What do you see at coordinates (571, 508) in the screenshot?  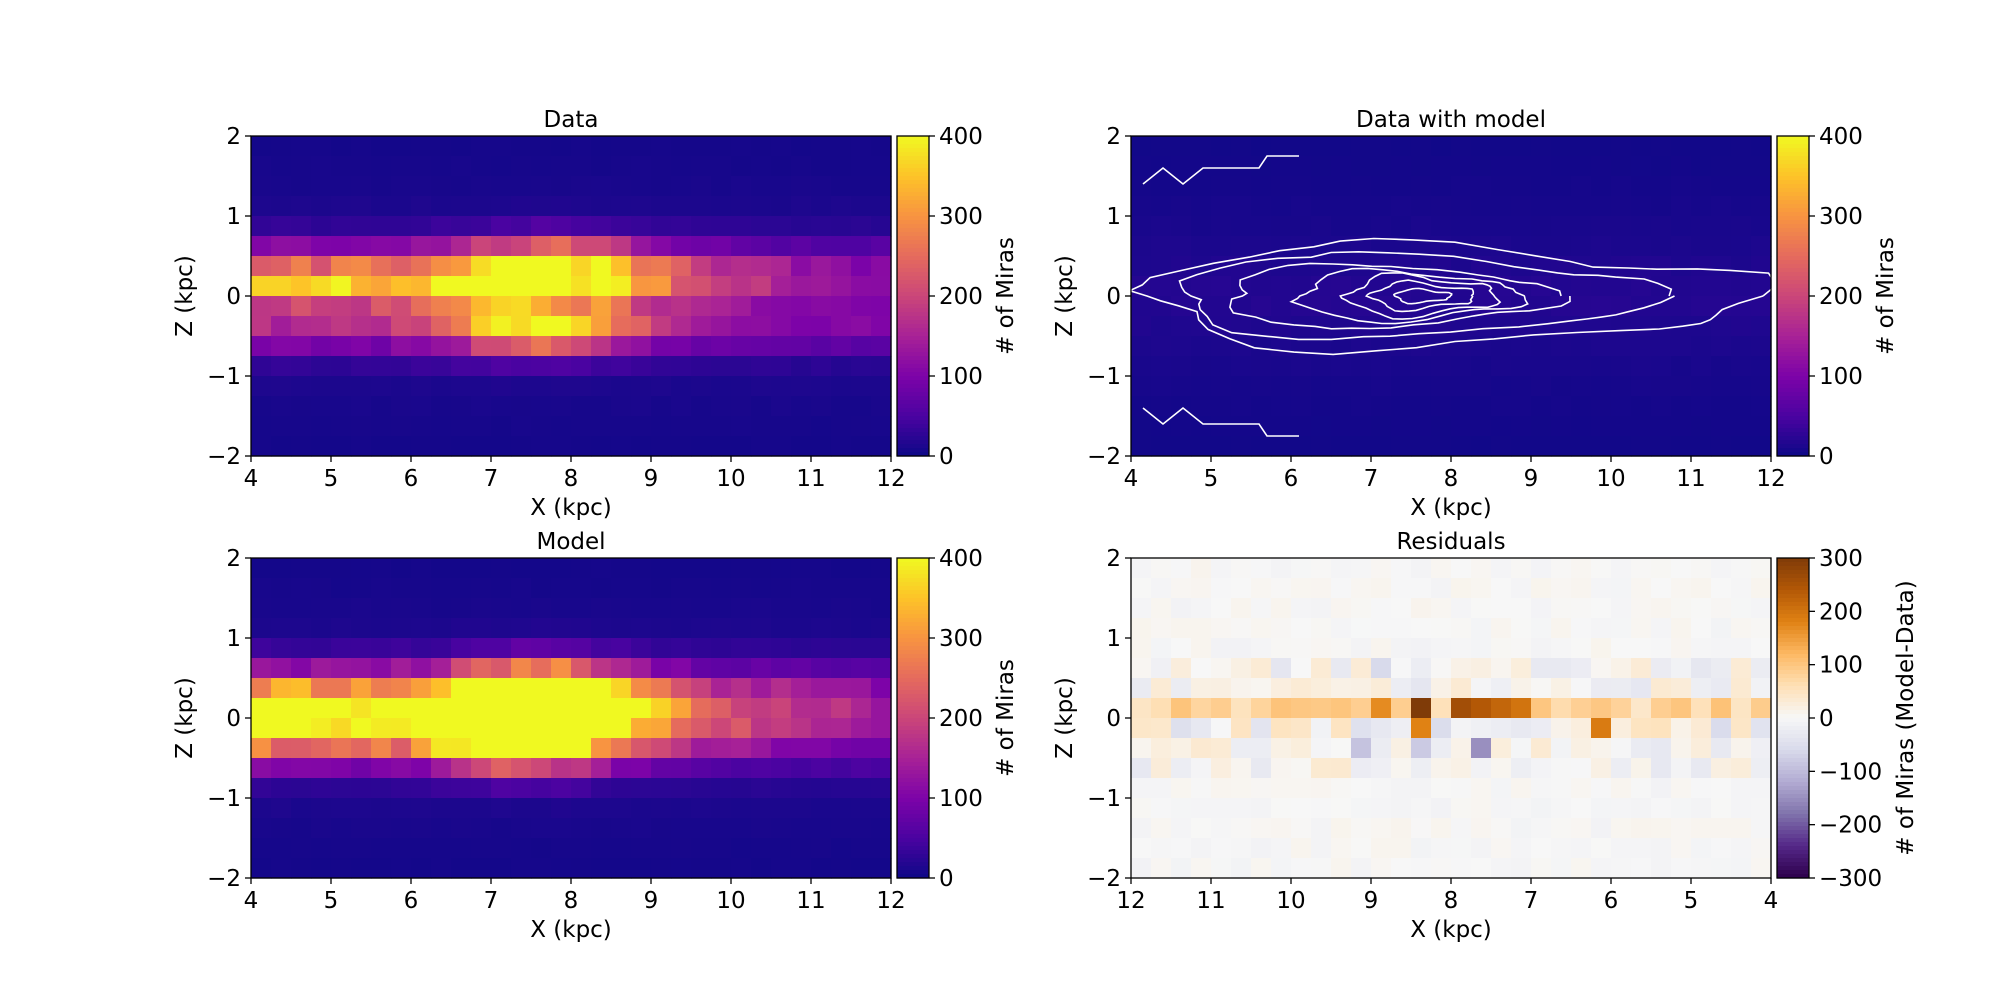 I see `x-axis-label: X (kpc)` at bounding box center [571, 508].